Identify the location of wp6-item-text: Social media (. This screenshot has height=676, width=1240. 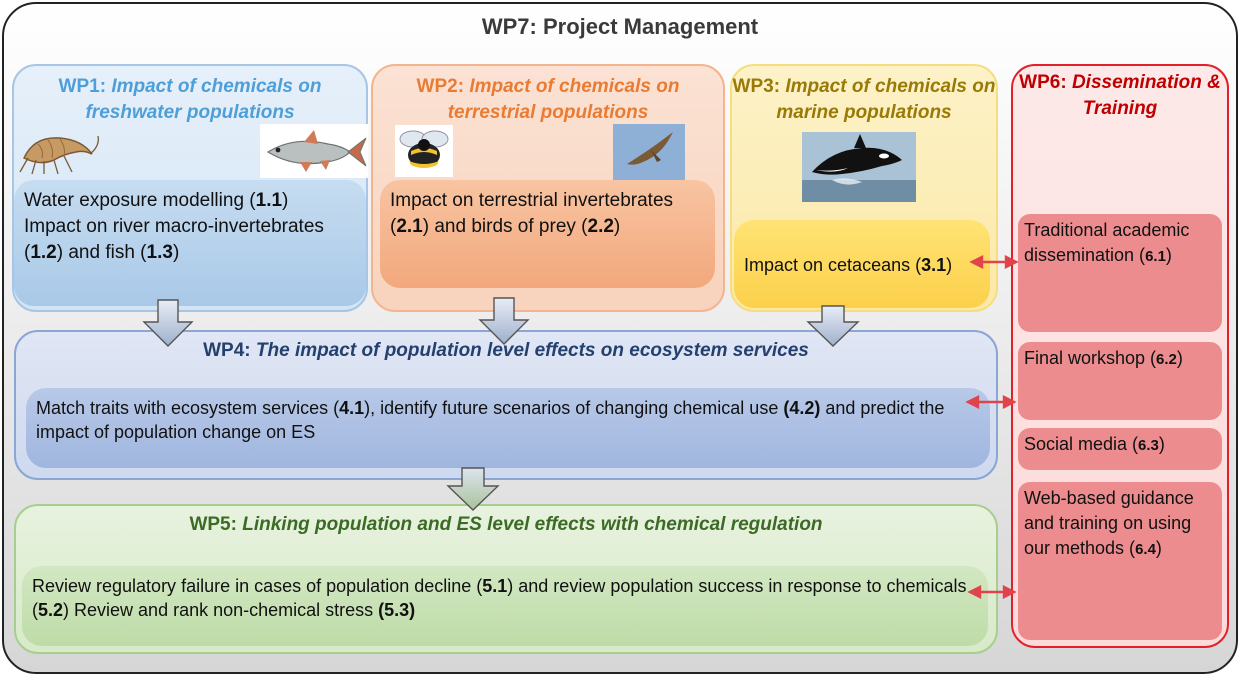
(1081, 444).